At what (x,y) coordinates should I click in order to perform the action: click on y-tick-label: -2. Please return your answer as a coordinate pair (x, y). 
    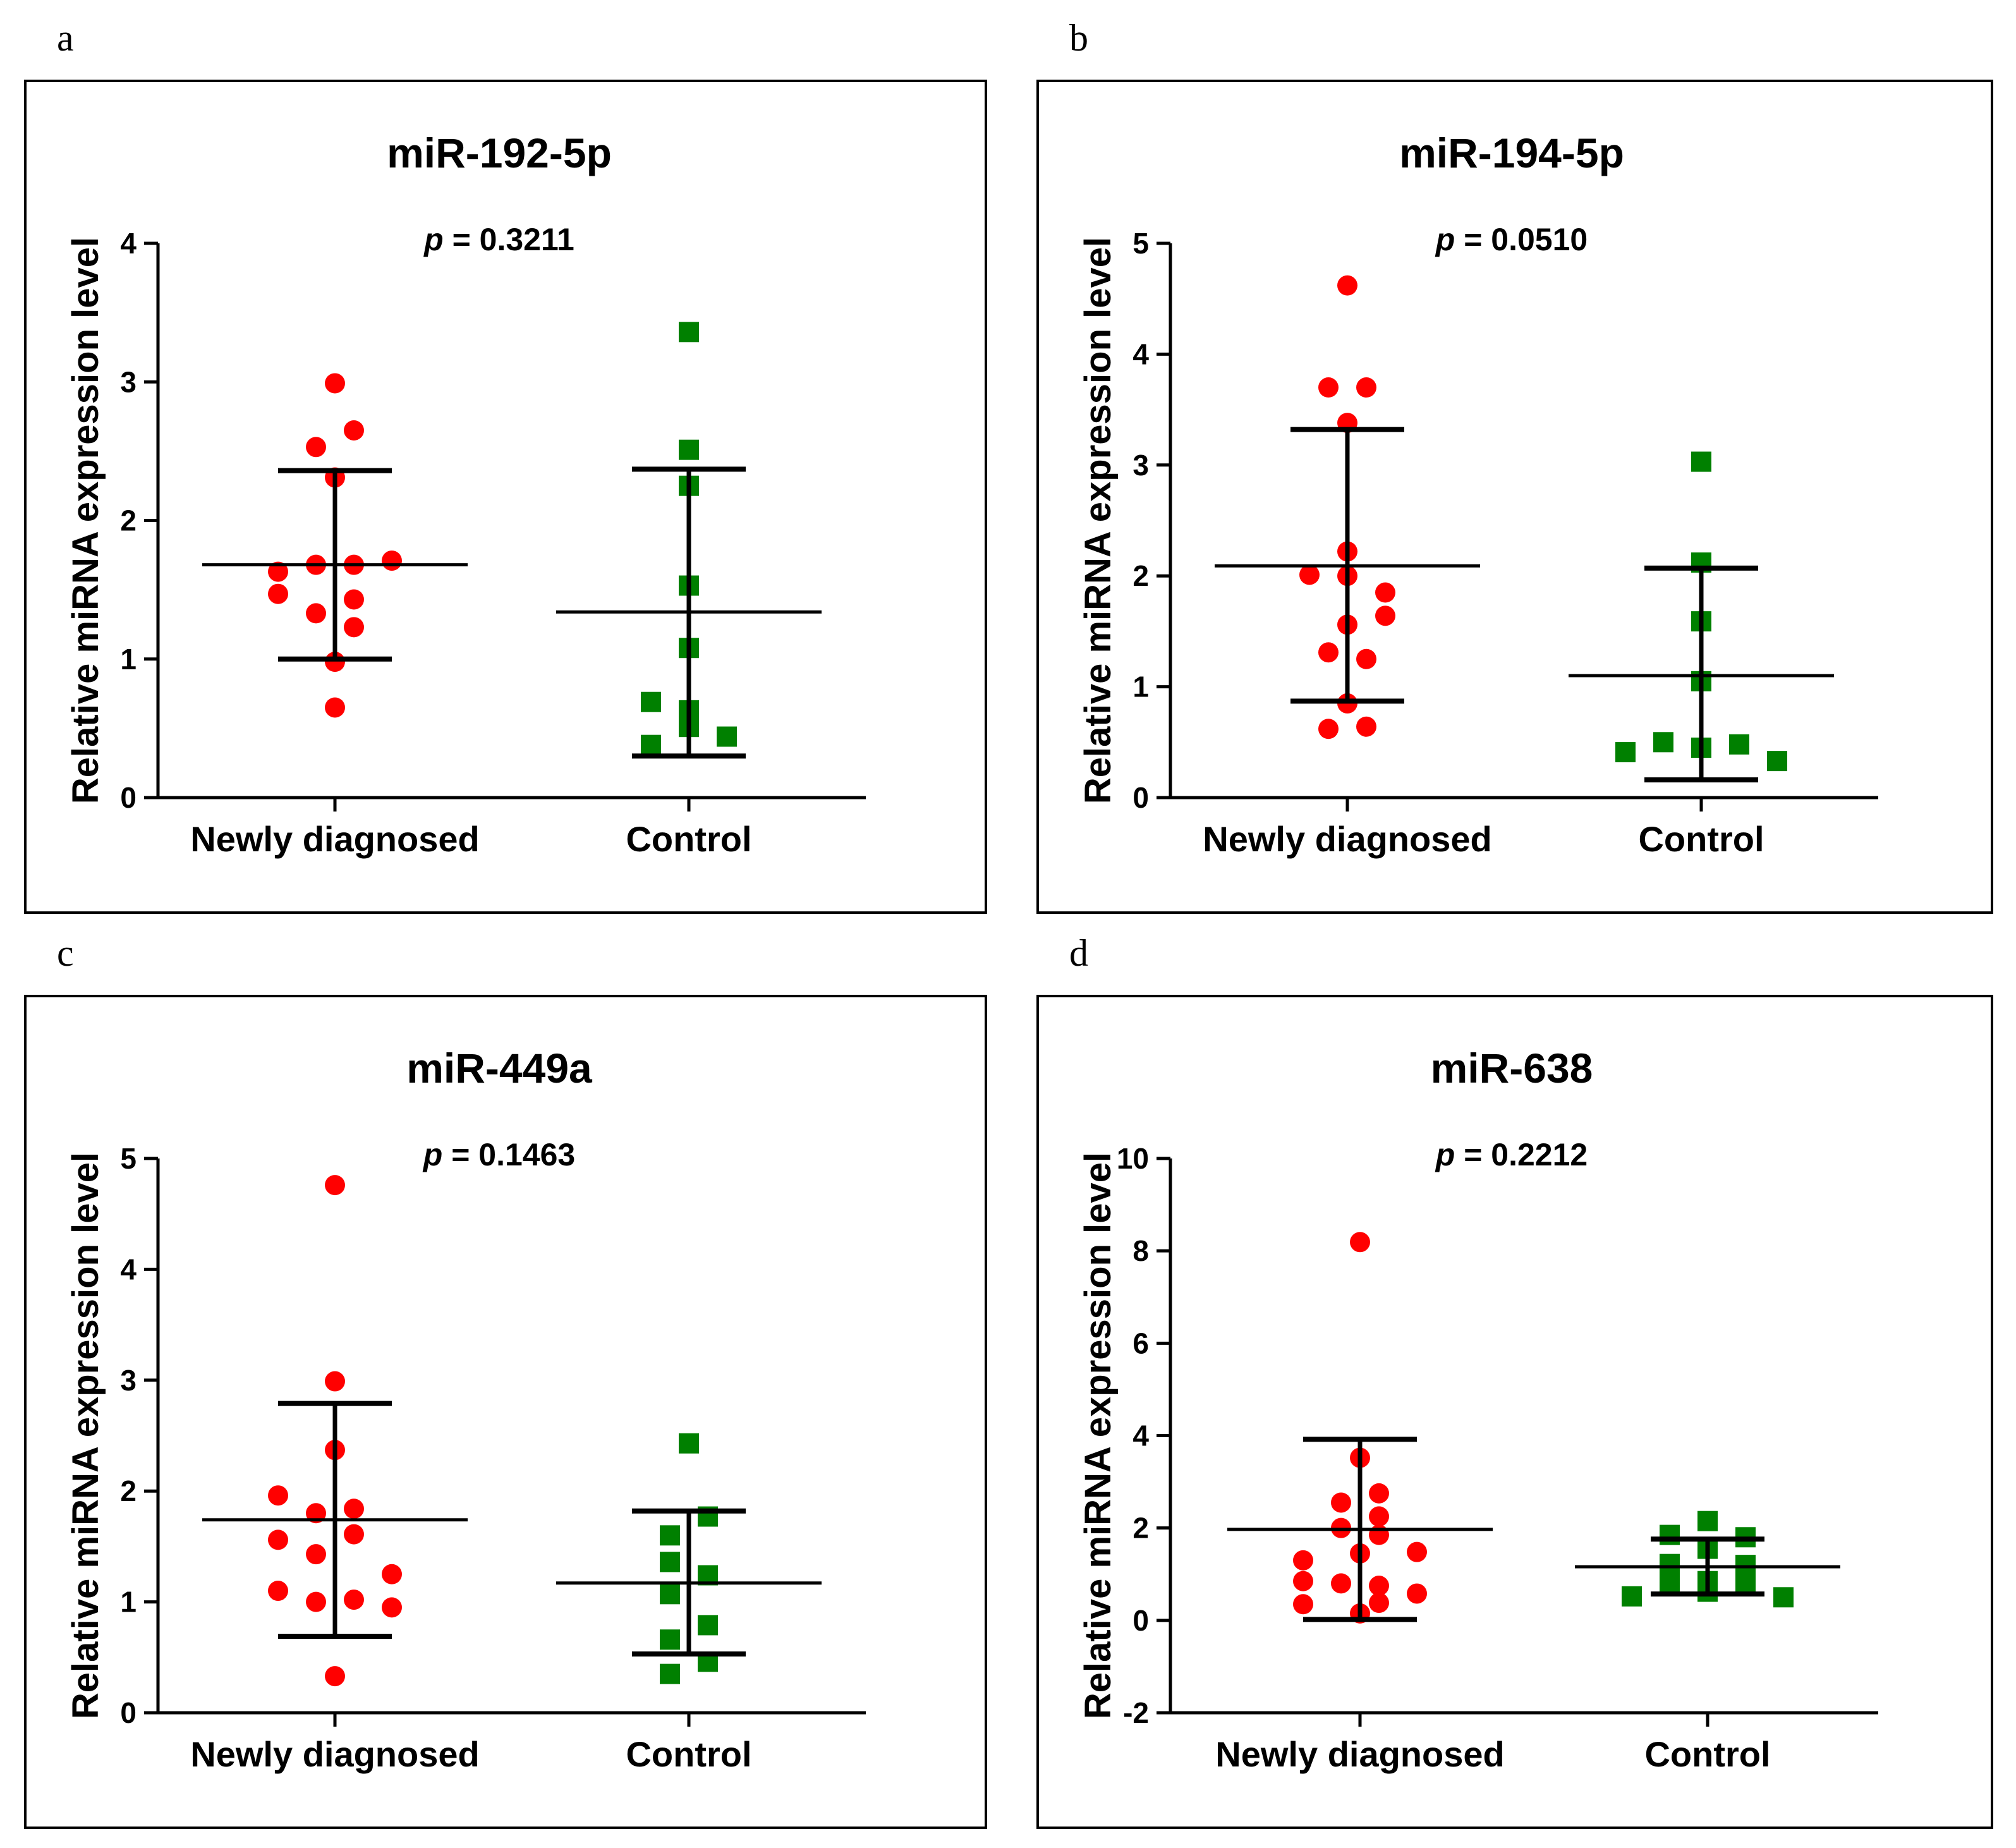
    Looking at the image, I should click on (1136, 1712).